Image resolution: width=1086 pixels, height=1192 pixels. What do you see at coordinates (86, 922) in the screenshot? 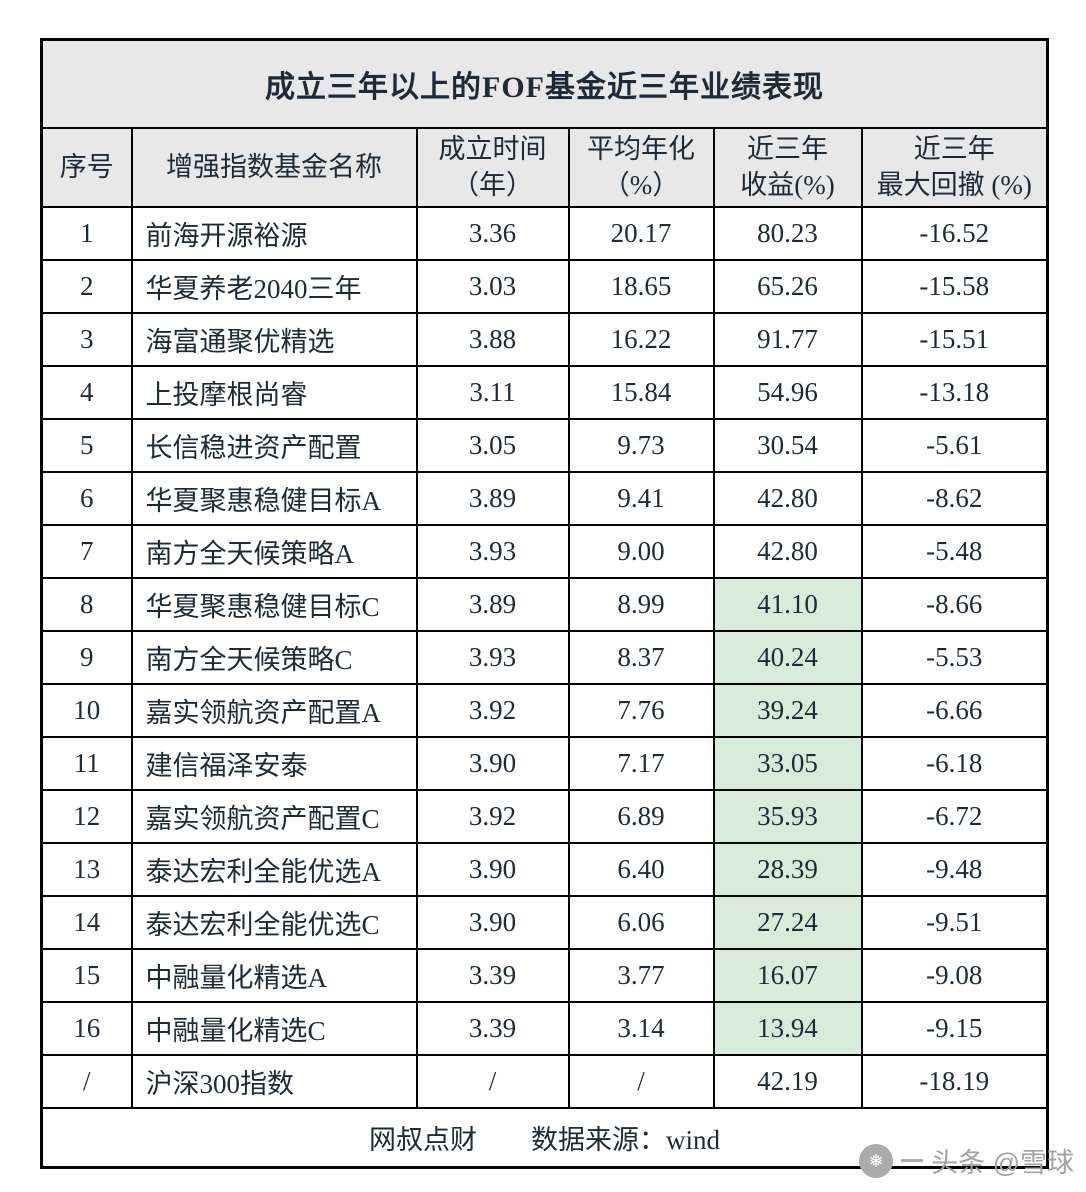
I see `cell-index: 14` at bounding box center [86, 922].